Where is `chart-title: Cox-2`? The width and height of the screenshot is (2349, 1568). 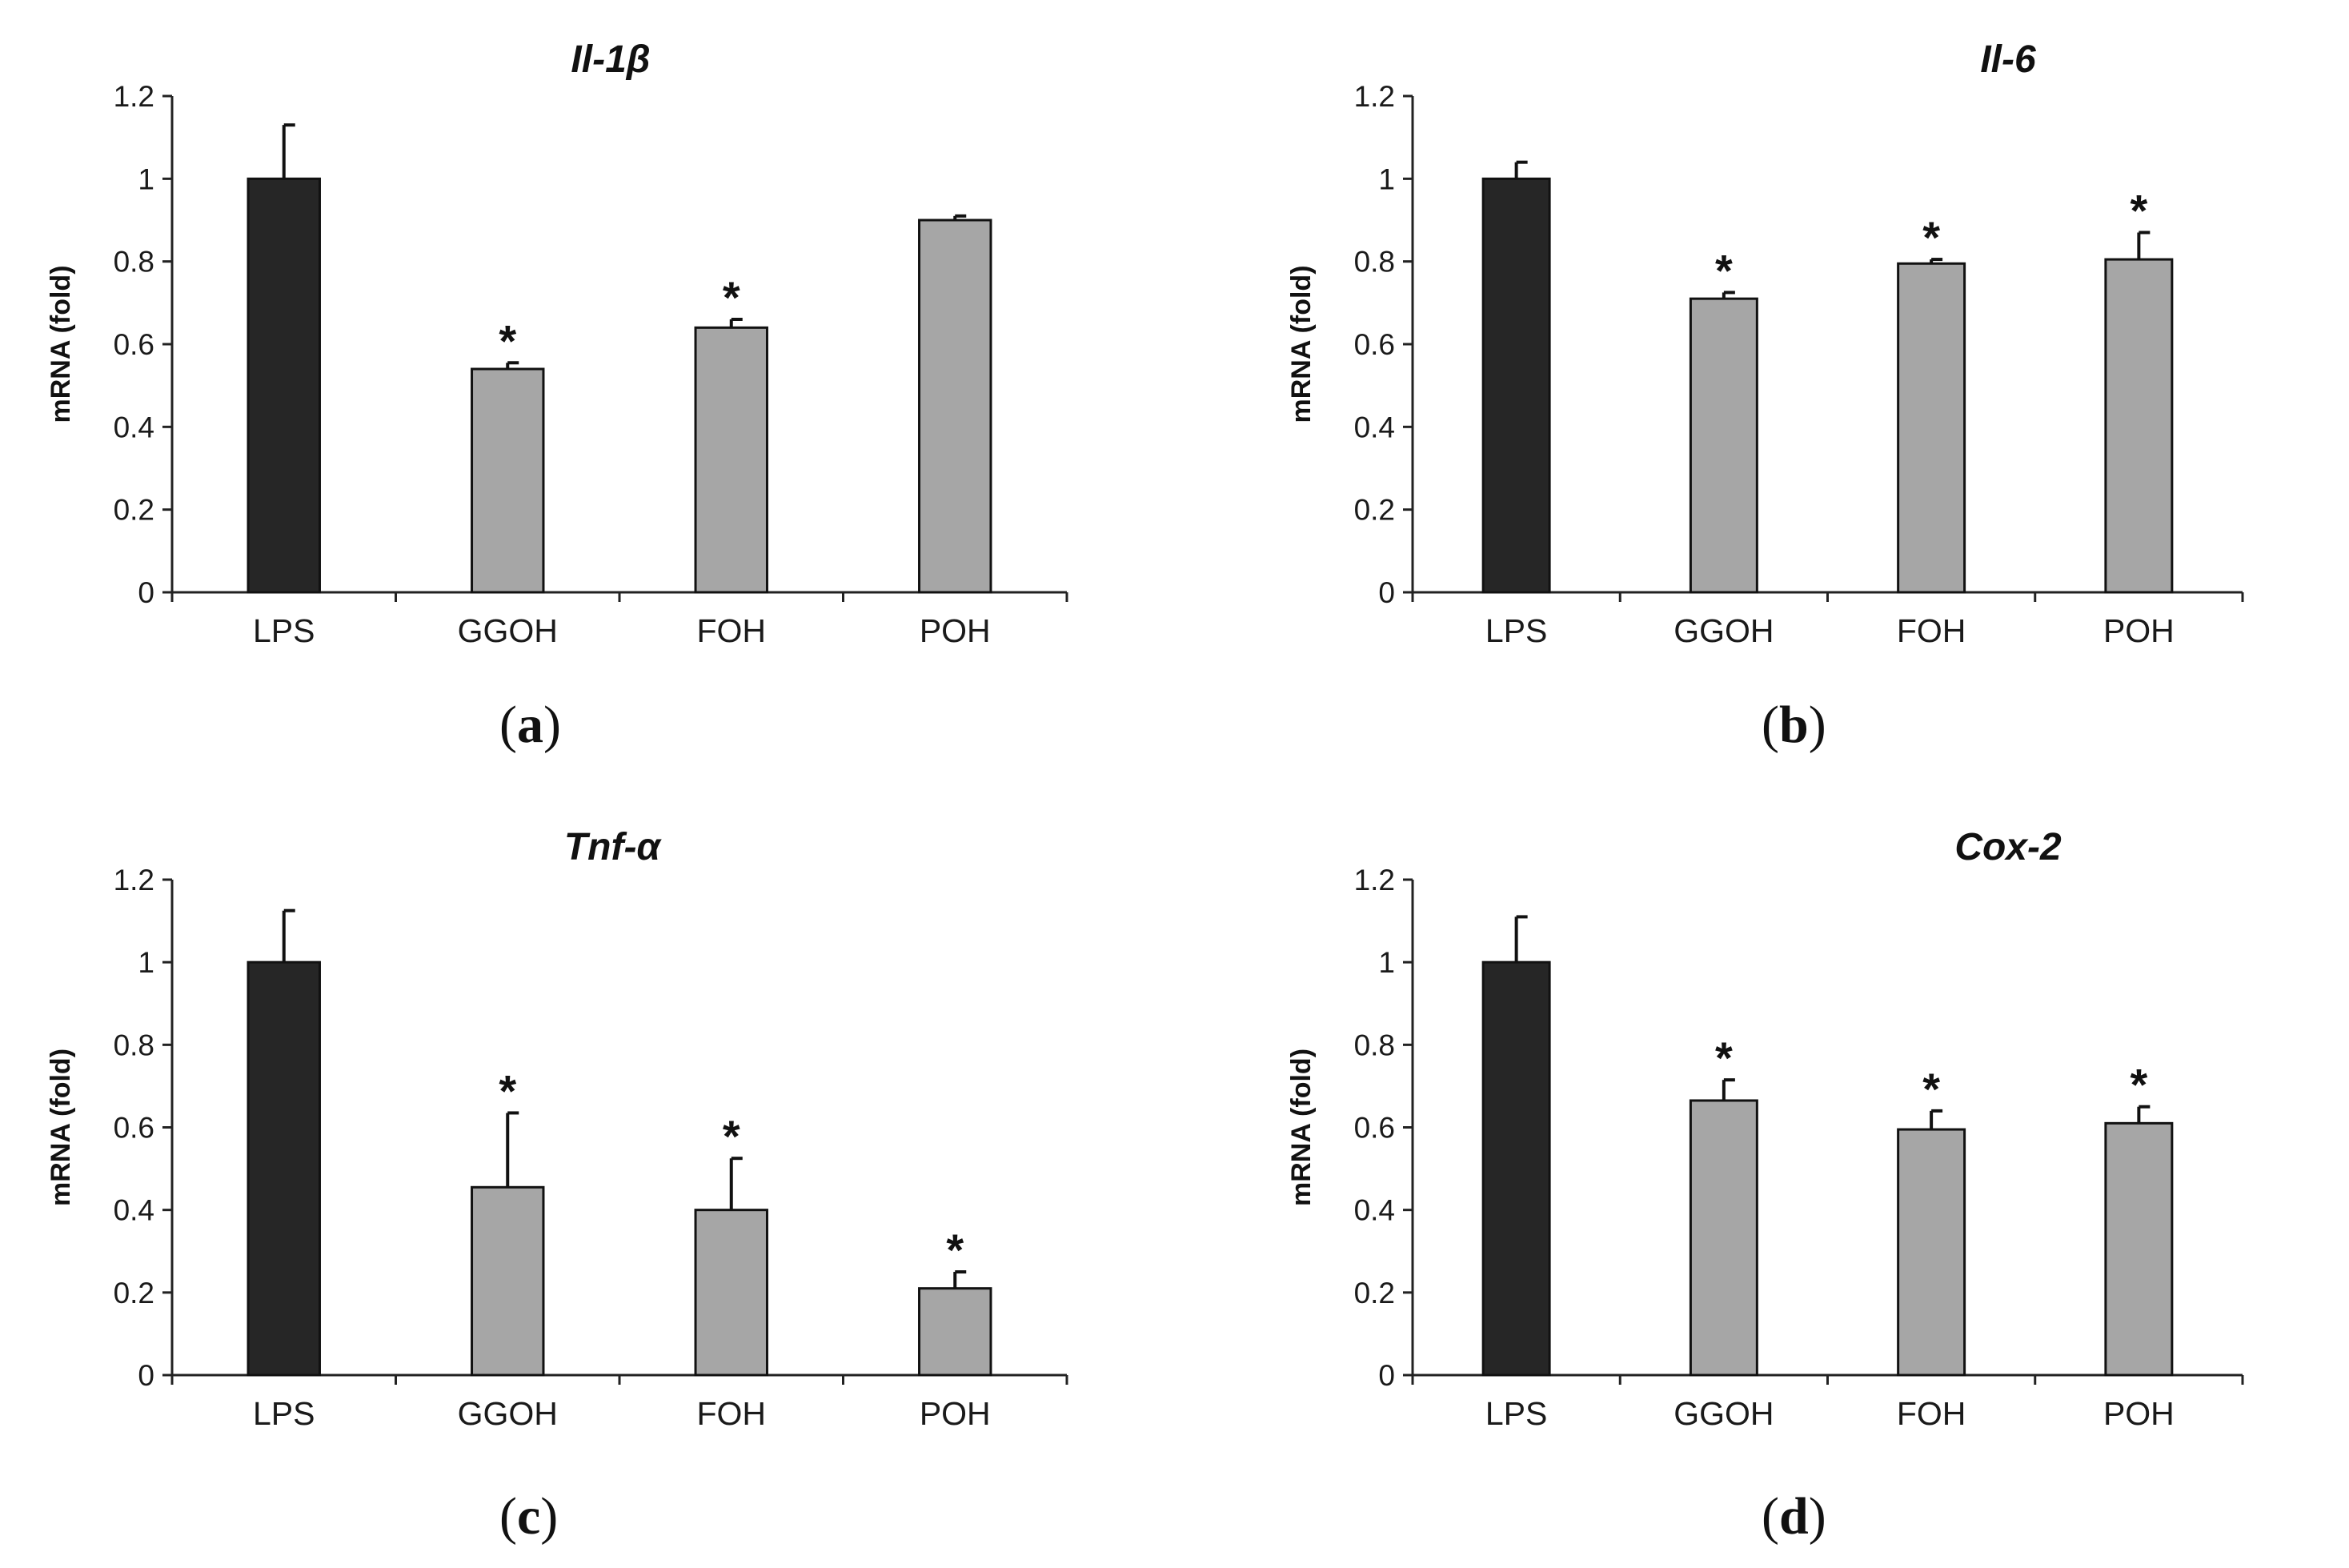
chart-title: Cox-2 is located at coordinates (2008, 847).